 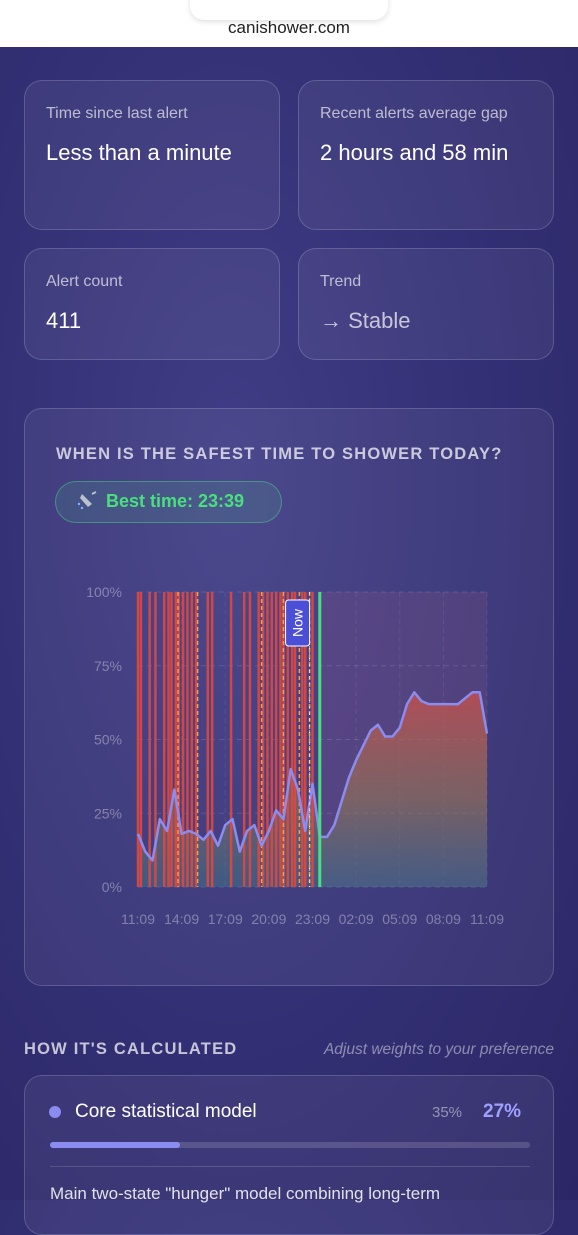 What do you see at coordinates (290, 1166) in the screenshot?
I see `divider` at bounding box center [290, 1166].